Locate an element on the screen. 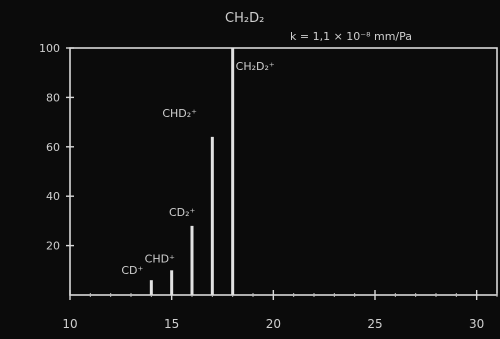 The image size is (500, 339). peak-label: CD⁺ is located at coordinates (132, 270).